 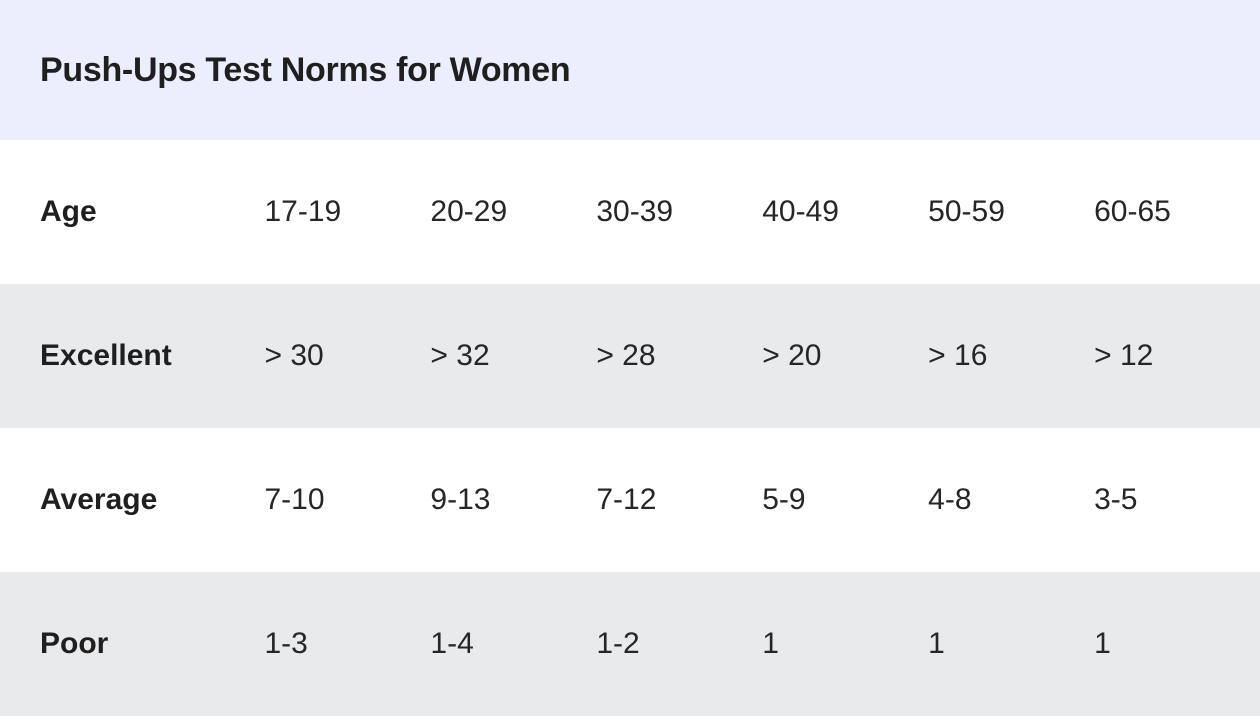 I want to click on table-cell: > 30, so click(x=294, y=355).